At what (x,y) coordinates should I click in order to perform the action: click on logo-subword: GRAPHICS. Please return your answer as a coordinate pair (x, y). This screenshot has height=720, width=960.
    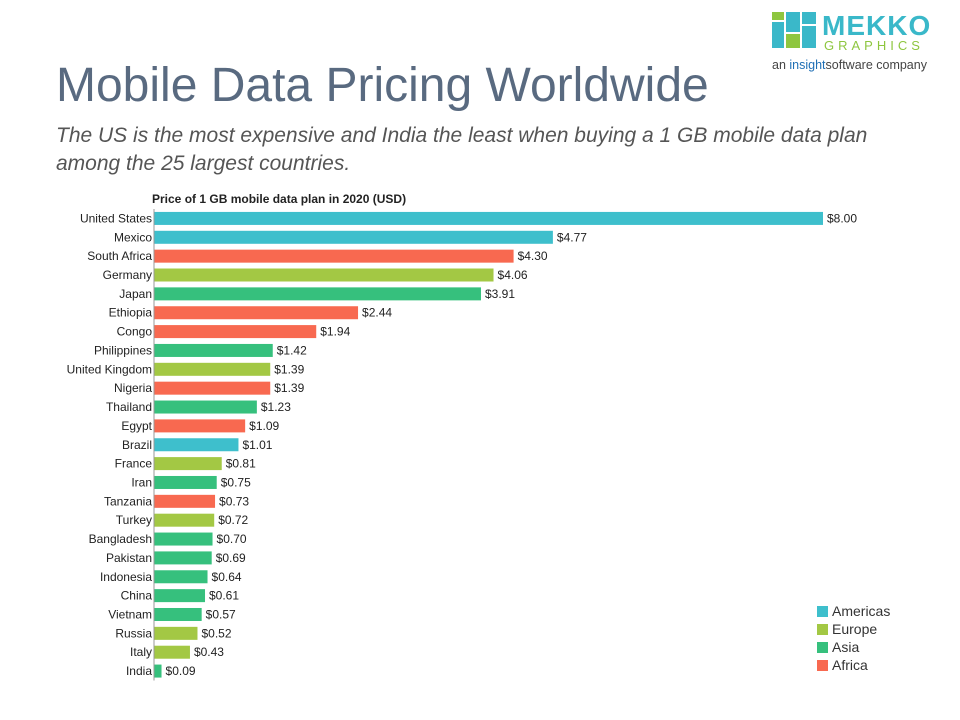
    Looking at the image, I should click on (874, 45).